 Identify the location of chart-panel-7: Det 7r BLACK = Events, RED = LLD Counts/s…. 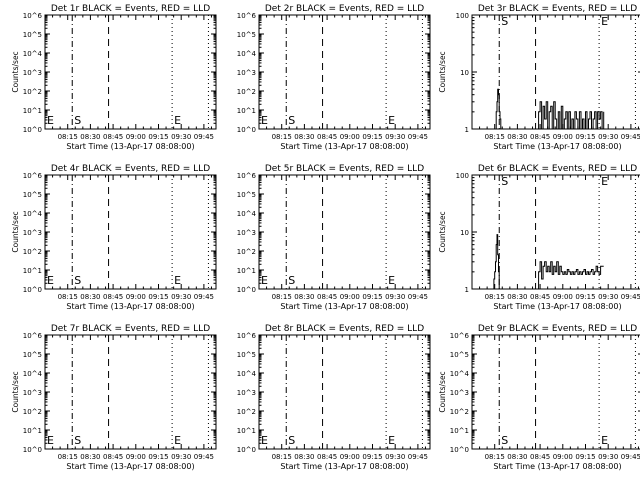
(114, 397).